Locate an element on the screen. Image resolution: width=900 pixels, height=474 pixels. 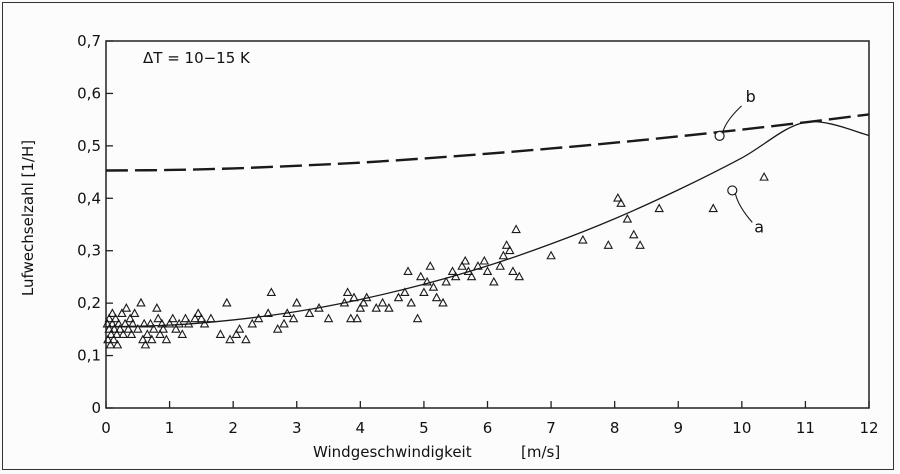
x-tick-label: 7 is located at coordinates (551, 428).